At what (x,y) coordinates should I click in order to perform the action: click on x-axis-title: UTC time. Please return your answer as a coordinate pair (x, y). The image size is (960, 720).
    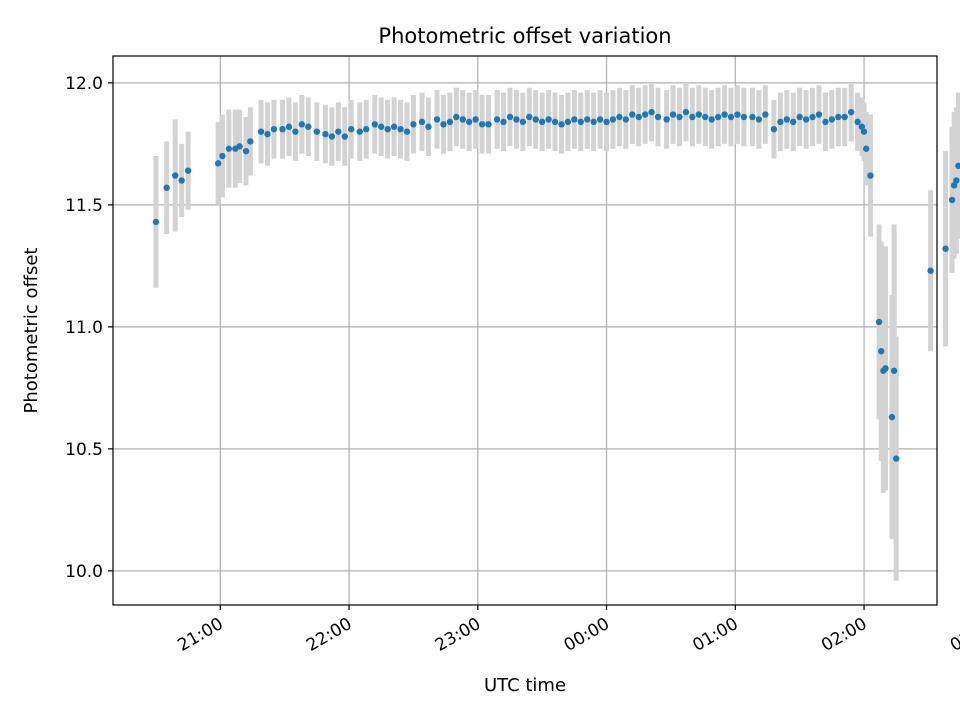
    Looking at the image, I should click on (525, 685).